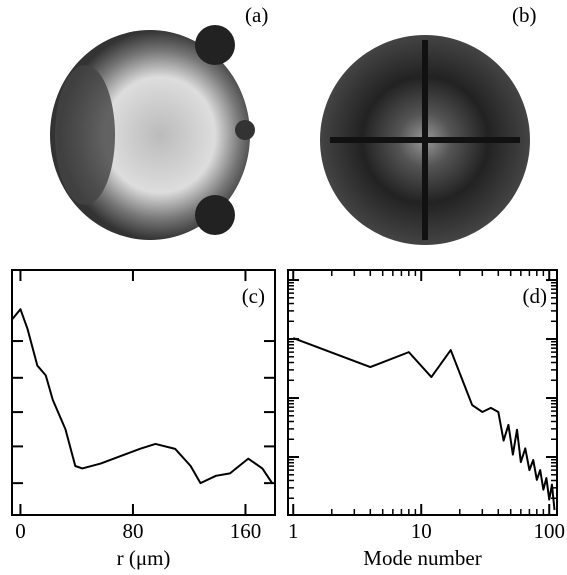 This screenshot has height=575, width=567. What do you see at coordinates (421, 531) in the screenshot?
I see `x-tick-label: 10` at bounding box center [421, 531].